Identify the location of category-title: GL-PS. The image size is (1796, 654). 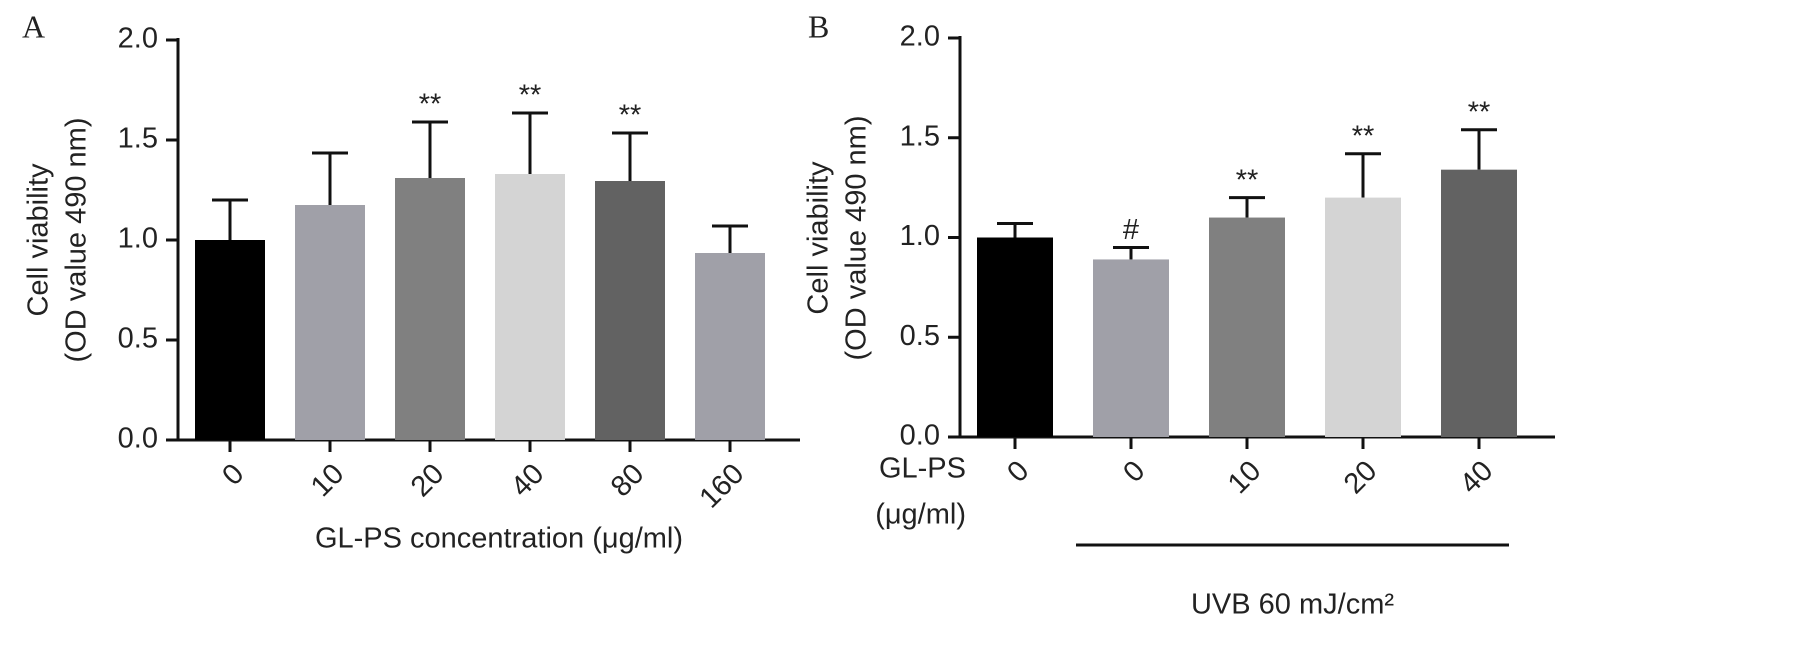
(922, 469).